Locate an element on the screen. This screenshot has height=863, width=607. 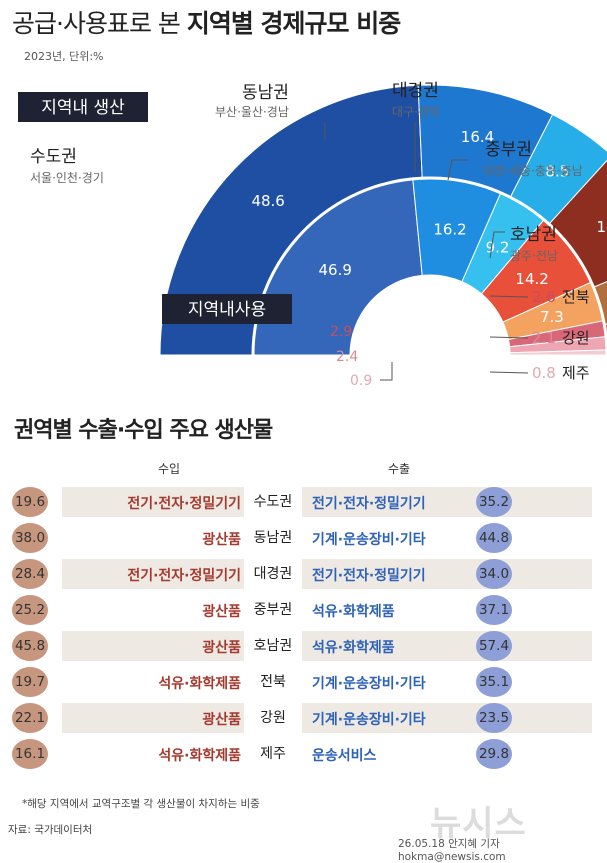
region-sub-label-2: 부산·울산·경남 is located at coordinates (252, 112).